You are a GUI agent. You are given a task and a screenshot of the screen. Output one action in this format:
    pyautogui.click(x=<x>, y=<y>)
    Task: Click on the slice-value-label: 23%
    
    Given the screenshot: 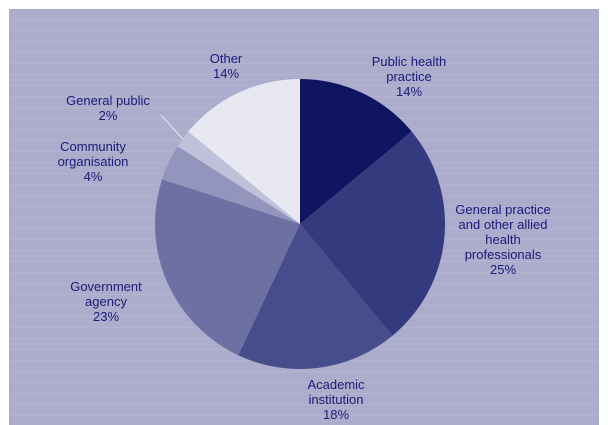 What is the action you would take?
    pyautogui.click(x=106, y=316)
    